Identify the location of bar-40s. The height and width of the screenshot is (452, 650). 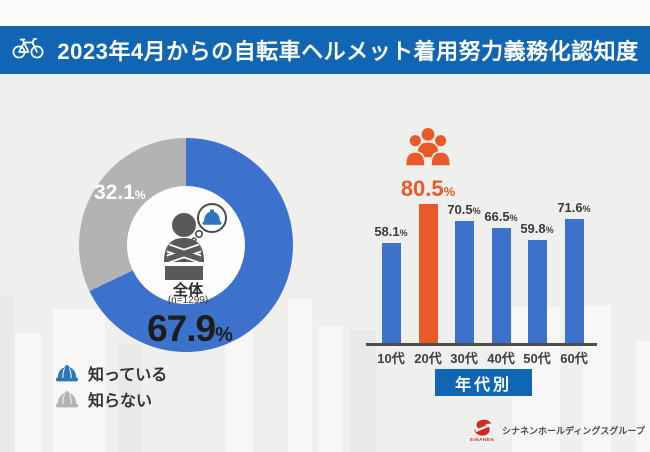
(501, 285).